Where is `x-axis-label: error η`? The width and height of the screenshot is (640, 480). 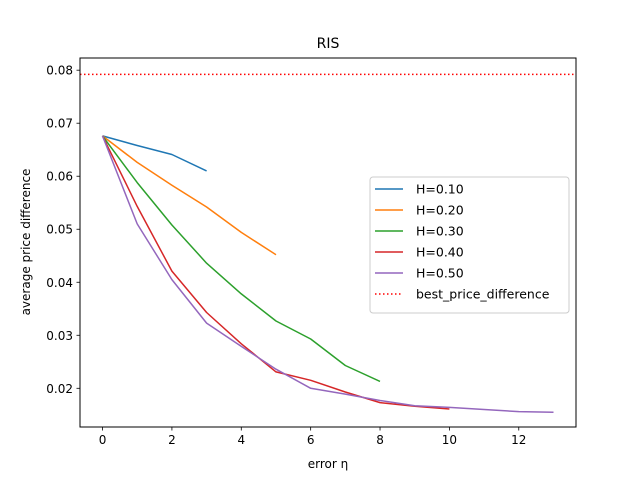 x-axis-label: error η is located at coordinates (328, 464).